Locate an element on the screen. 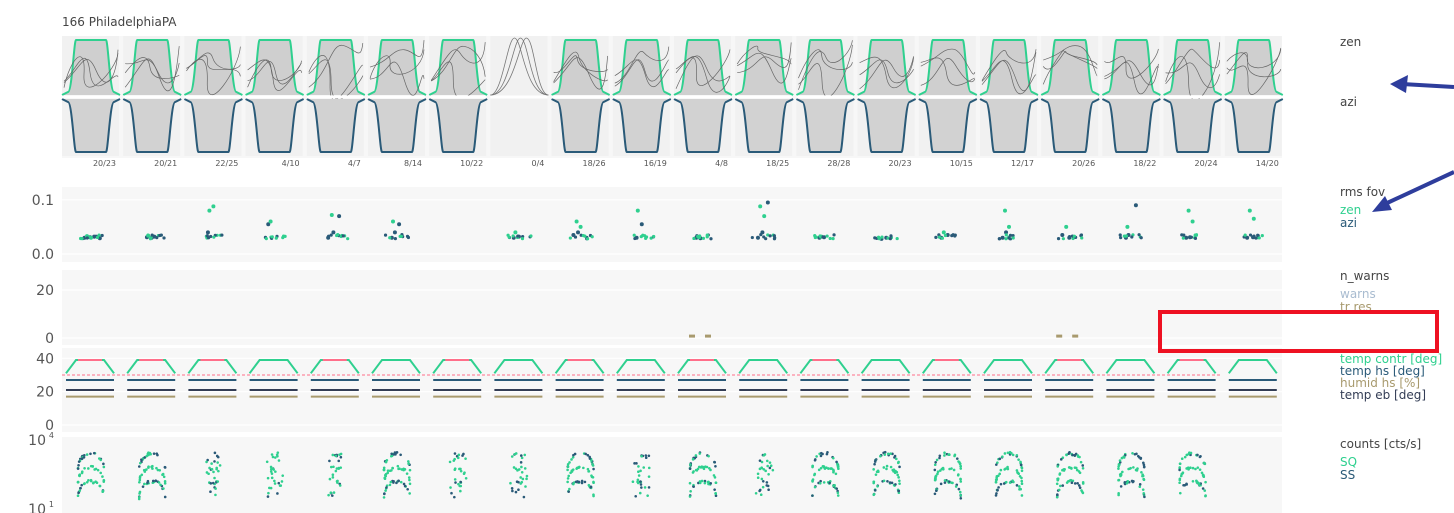  day-label: 16/19 is located at coordinates (655, 163).